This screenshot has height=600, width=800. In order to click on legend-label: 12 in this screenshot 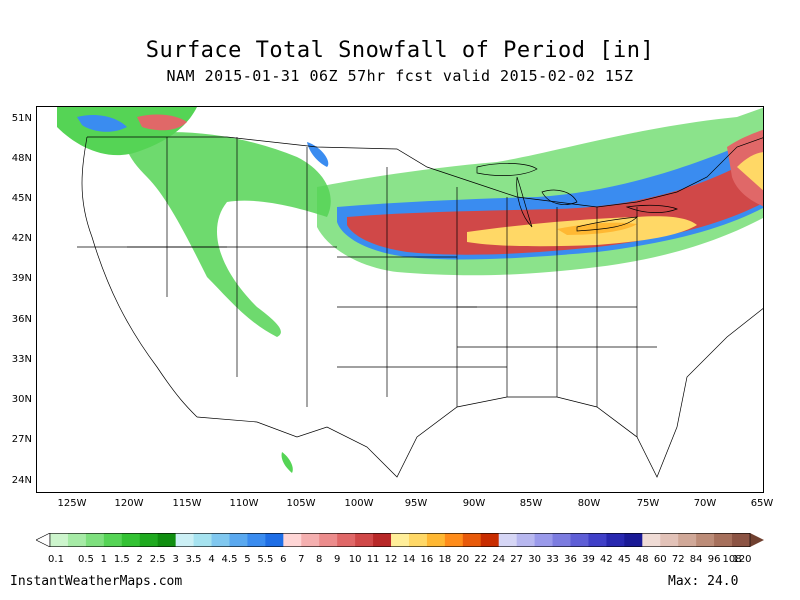, I will do `click(391, 559)`.